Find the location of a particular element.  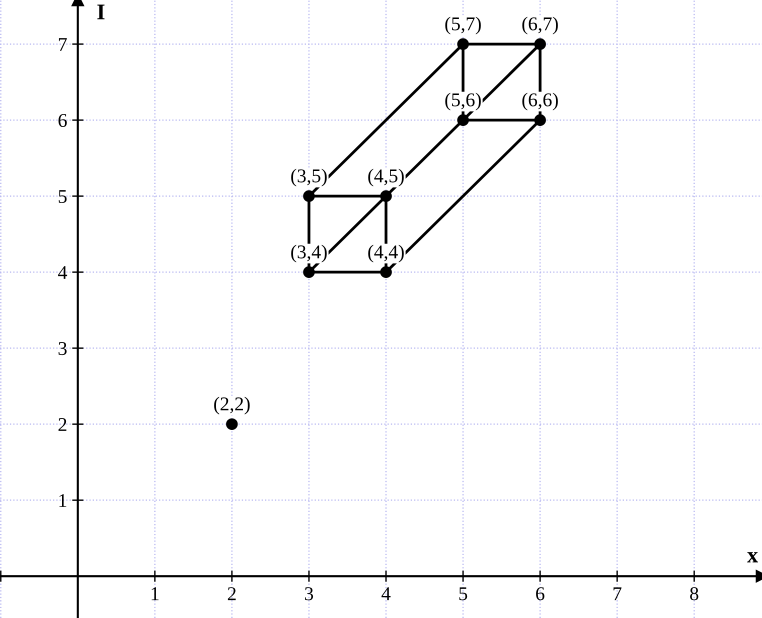

x-tick-label: 1 is located at coordinates (155, 593).